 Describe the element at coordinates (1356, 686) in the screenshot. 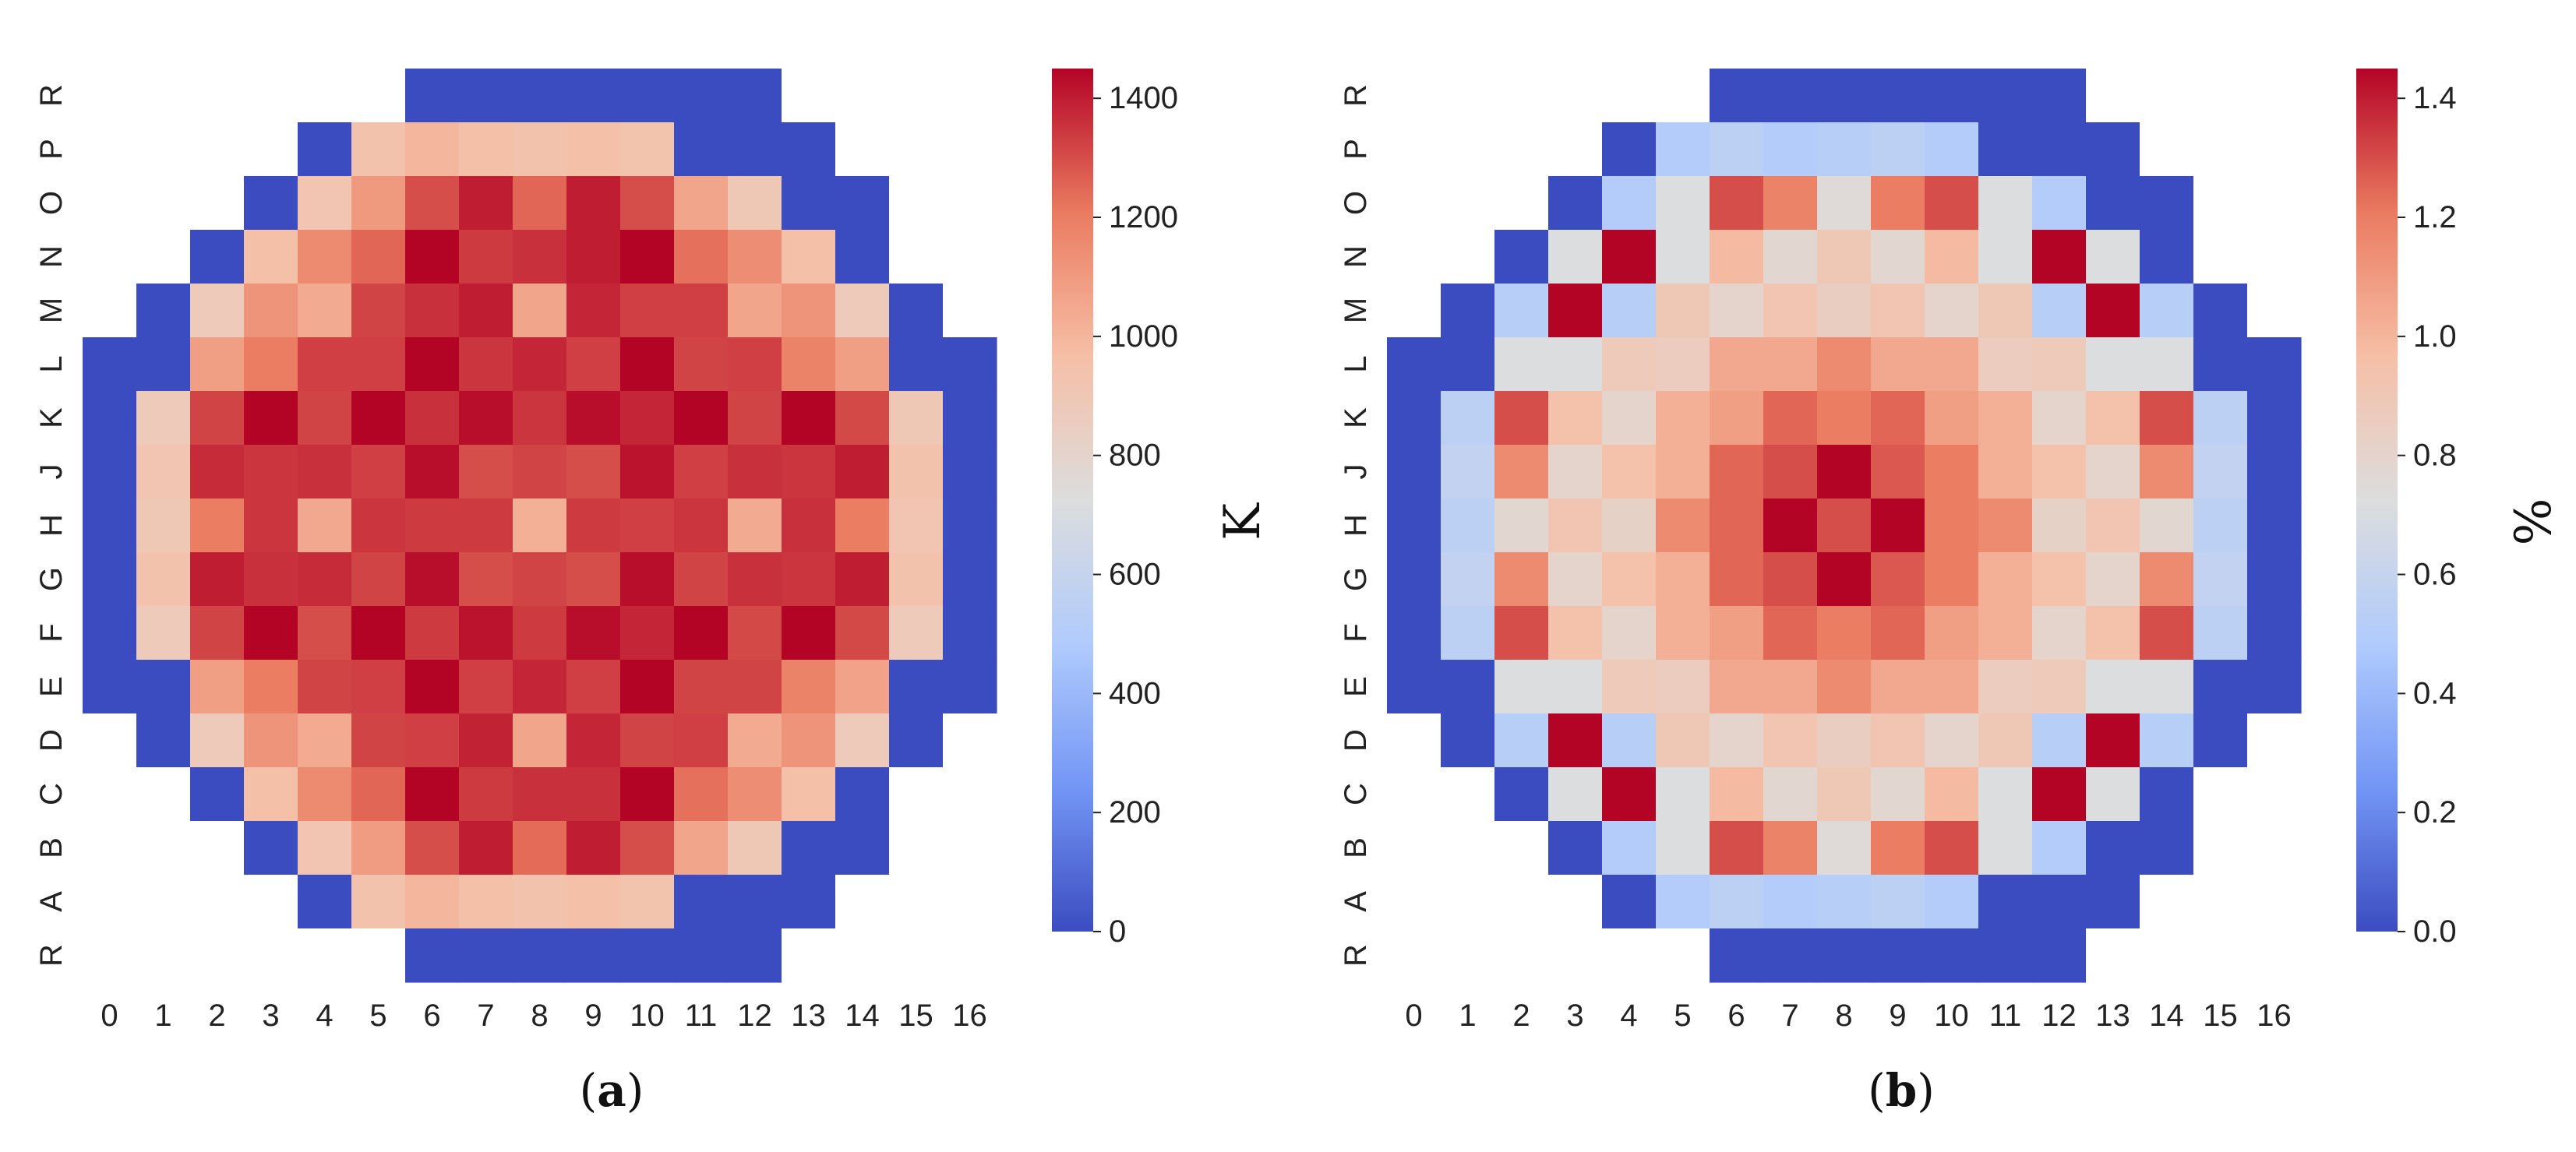

I see `y-tick-label: E` at that location.